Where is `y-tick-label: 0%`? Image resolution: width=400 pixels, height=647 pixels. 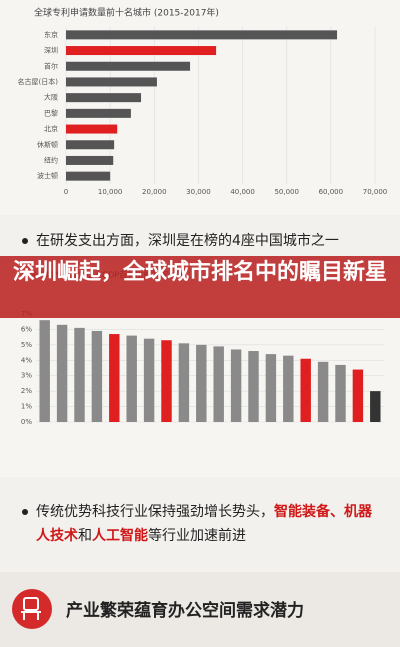
y-tick-label: 0% is located at coordinates (26, 422).